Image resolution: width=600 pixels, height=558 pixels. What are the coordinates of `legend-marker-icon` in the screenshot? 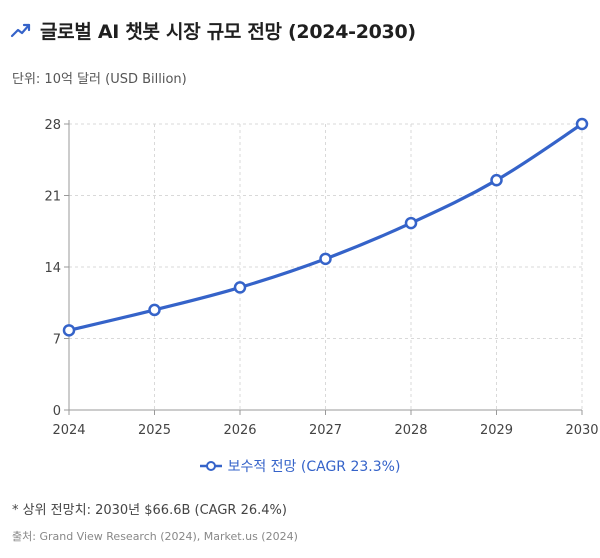 It's located at (210, 466).